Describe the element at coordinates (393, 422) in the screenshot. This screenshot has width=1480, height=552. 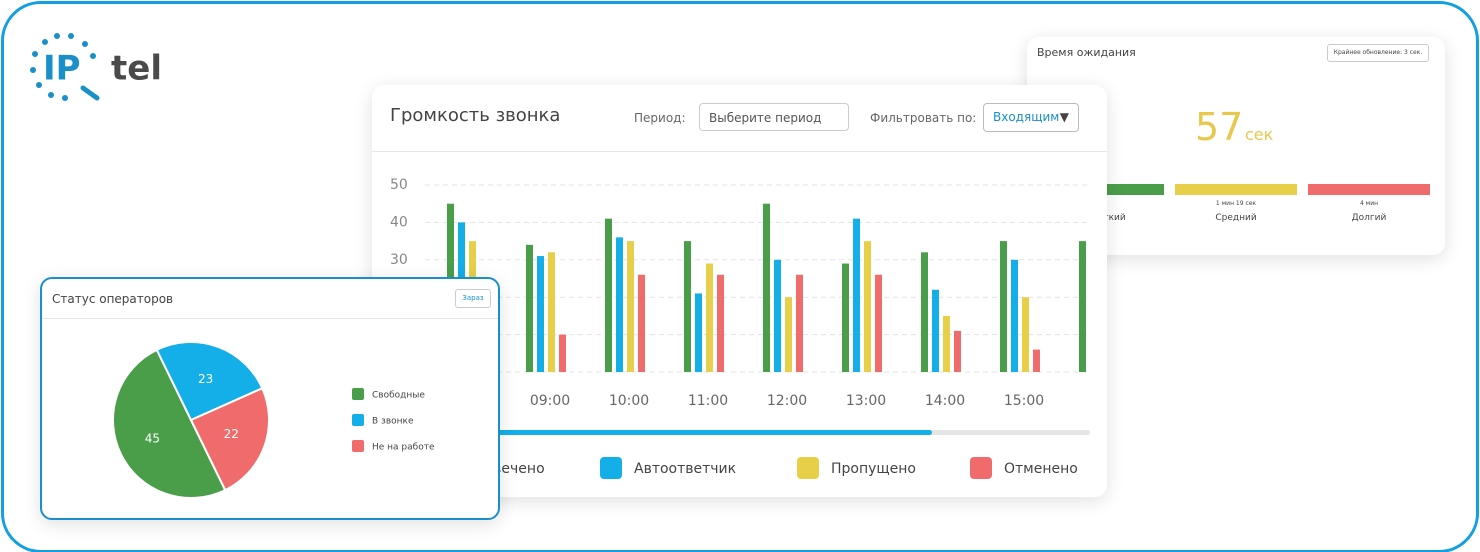
I see `legend-label: В звонке` at that location.